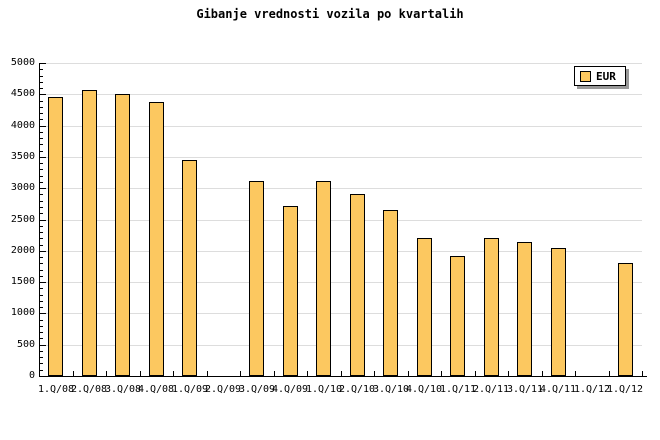 The height and width of the screenshot is (440, 660). Describe the element at coordinates (525, 389) in the screenshot. I see `x-category-label: 3.Q/11` at that location.